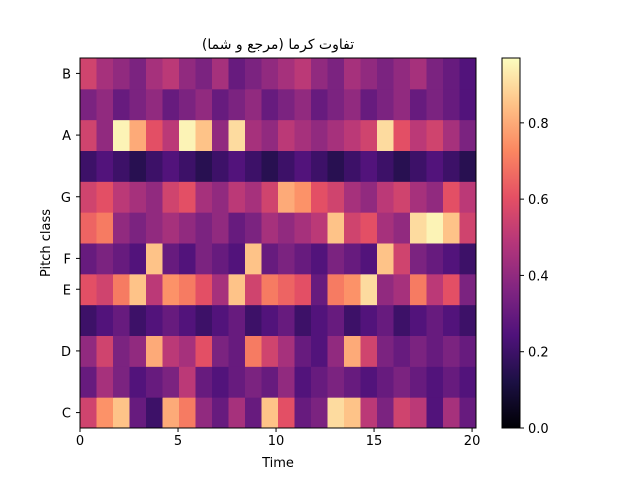  What do you see at coordinates (66, 352) in the screenshot?
I see `y-tick-label: D` at bounding box center [66, 352].